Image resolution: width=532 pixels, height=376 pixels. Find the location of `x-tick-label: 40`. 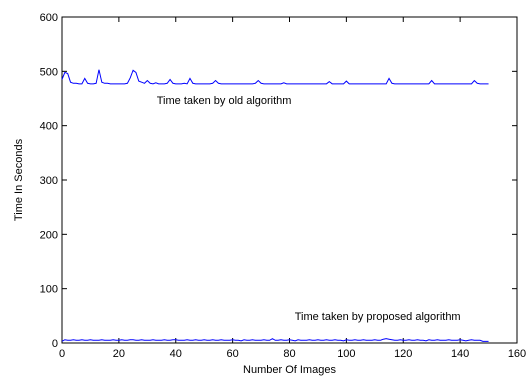

x-tick-label: 40 is located at coordinates (176, 354).